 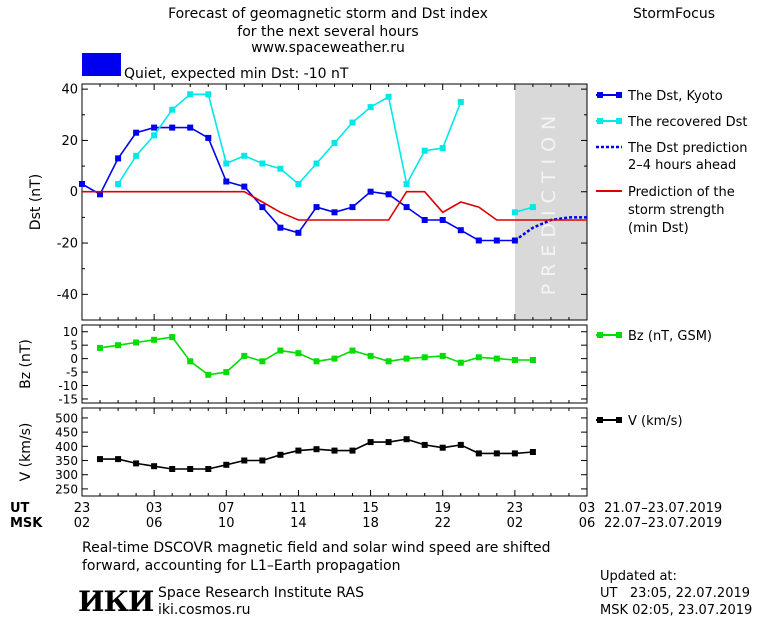 What do you see at coordinates (69, 90) in the screenshot?
I see `dst-ytick-label-0: 40` at bounding box center [69, 90].